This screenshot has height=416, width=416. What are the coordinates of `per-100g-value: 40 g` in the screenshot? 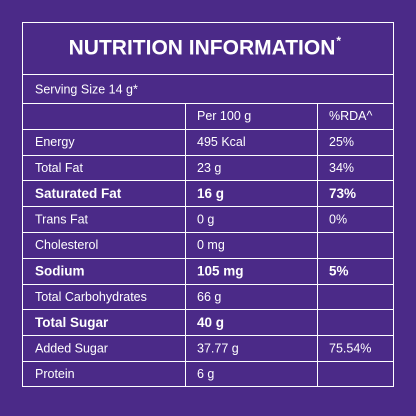 It's located at (210, 322).